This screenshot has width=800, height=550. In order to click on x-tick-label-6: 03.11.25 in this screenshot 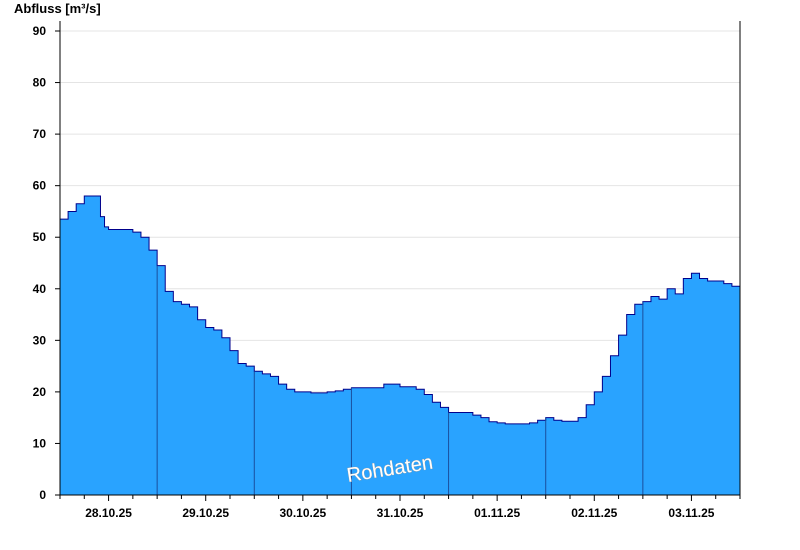, I will do `click(691, 513)`.